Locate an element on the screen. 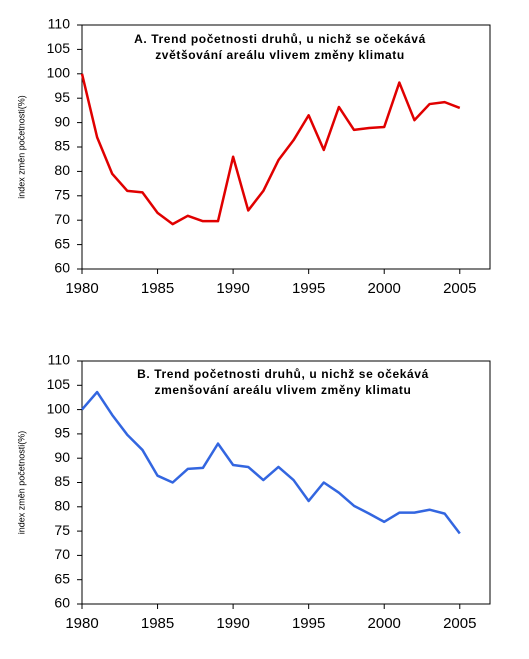 Image resolution: width=529 pixels, height=659 pixels. chart-title: zmenšování areálu vlivem změny klimatu is located at coordinates (283, 390).